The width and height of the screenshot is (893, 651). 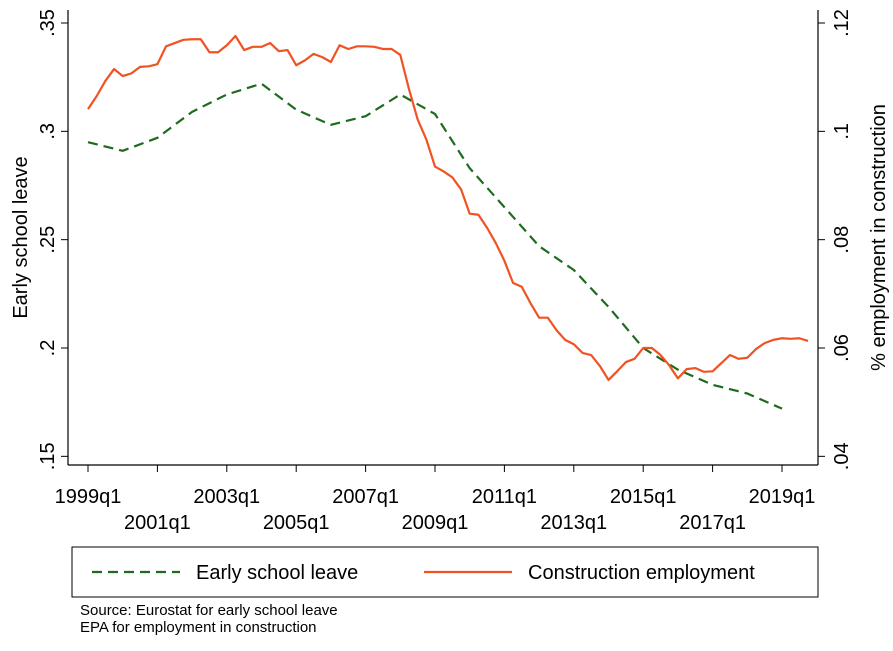 I want to click on y2-tick-label: .1, so click(x=842, y=131).